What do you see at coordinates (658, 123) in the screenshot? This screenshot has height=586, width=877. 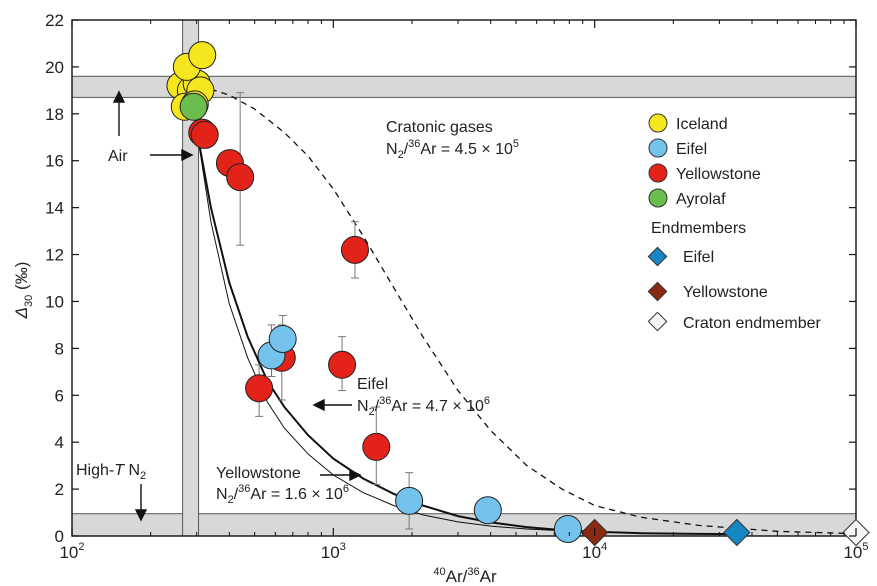 I see `legend-marker-iceland` at bounding box center [658, 123].